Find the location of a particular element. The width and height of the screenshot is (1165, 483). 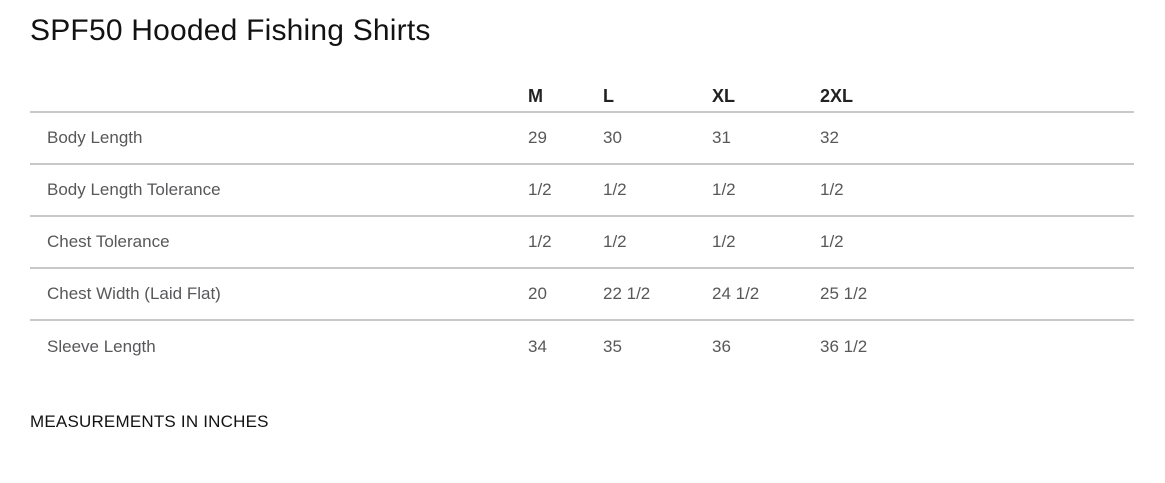

table-row-body-length: Body Length 29 30 31 32 is located at coordinates (582, 138).